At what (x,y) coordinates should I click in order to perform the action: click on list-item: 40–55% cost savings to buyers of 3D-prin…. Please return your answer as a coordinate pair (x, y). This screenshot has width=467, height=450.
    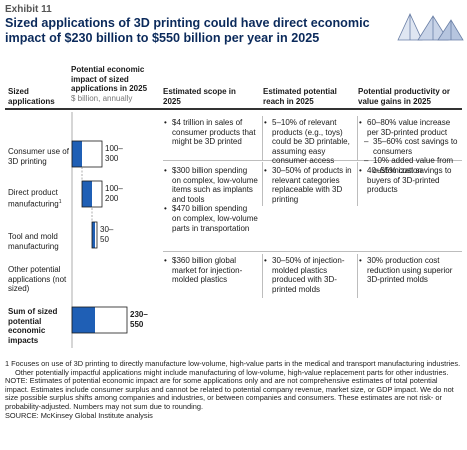
    Looking at the image, I should click on (411, 180).